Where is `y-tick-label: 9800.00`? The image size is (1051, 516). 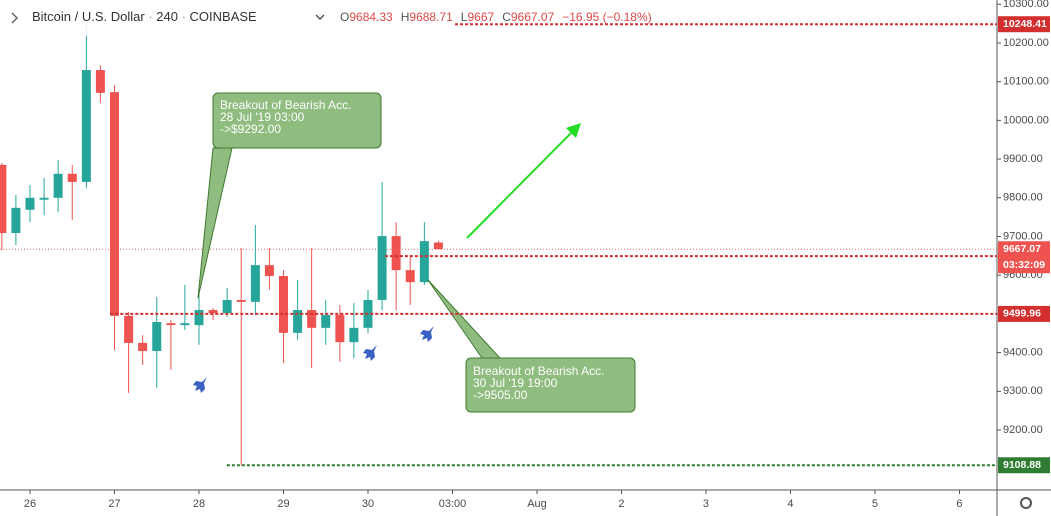 y-tick-label: 9800.00 is located at coordinates (1023, 198).